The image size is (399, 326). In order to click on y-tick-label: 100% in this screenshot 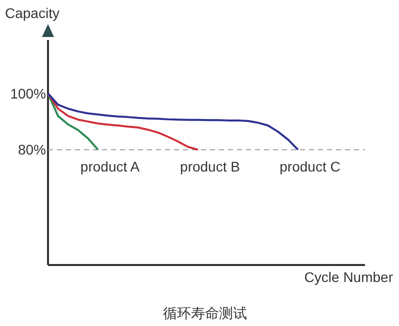, I will do `click(28, 93)`.